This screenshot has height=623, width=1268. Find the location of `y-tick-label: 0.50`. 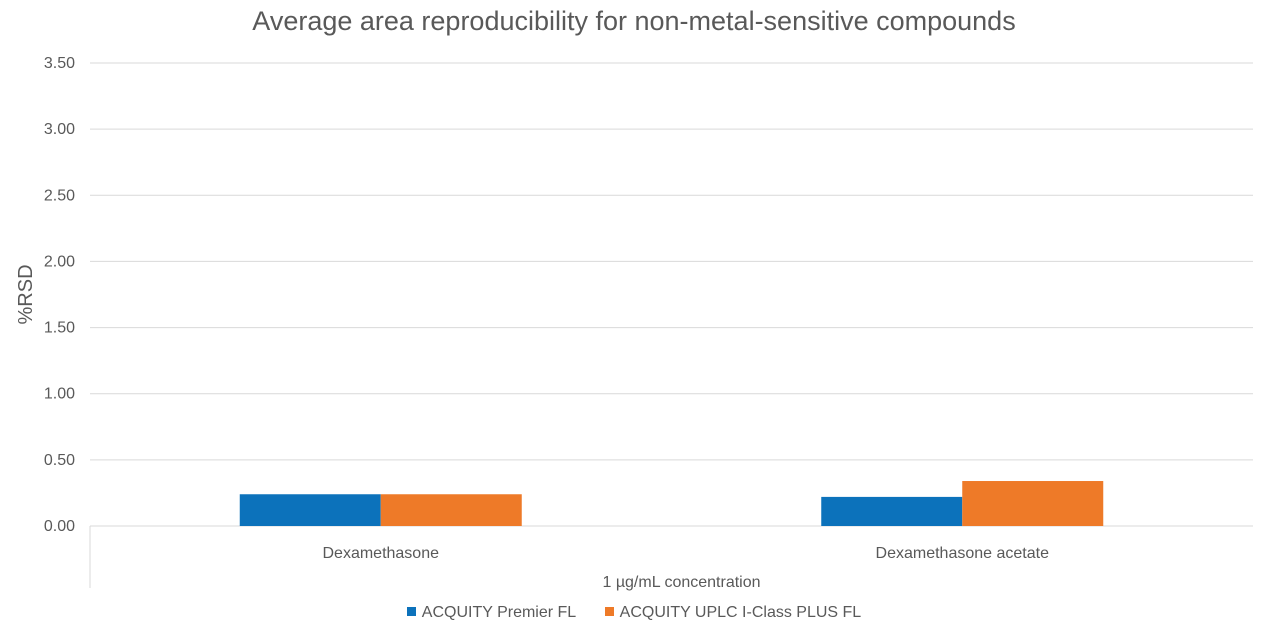

y-tick-label: 0.50 is located at coordinates (59, 460).